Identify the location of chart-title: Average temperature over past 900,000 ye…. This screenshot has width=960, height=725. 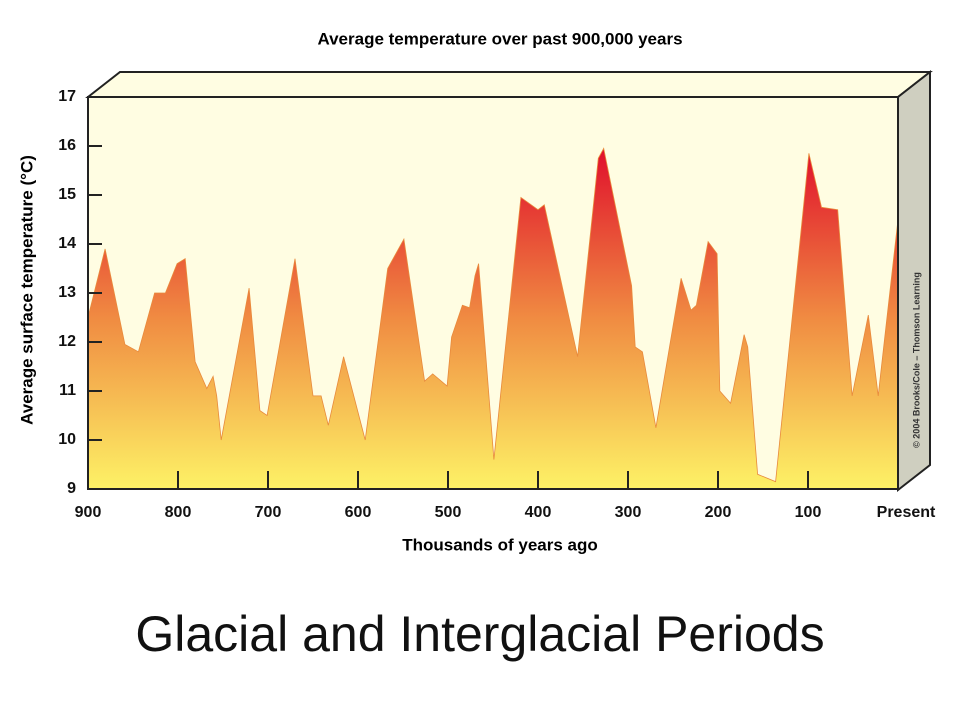
(499, 38).